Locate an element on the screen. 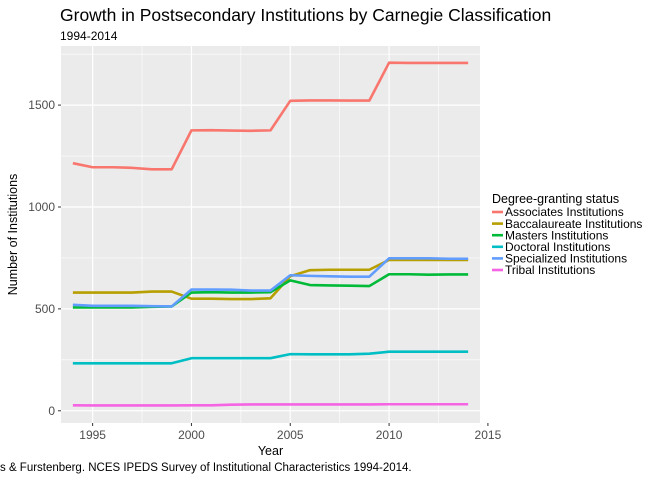 This screenshot has height=480, width=672. x-tick-label: 2005 is located at coordinates (290, 435).